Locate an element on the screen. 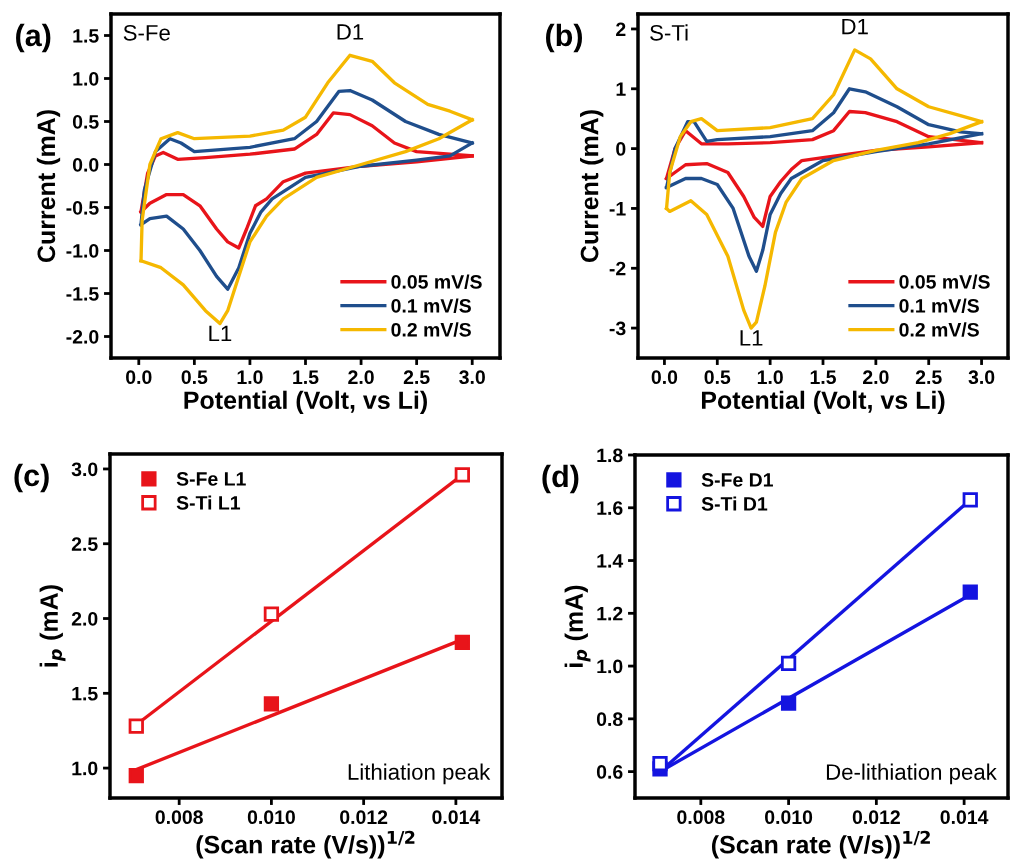 This screenshot has width=1024, height=860. y-tick-label: 2 is located at coordinates (621, 29).